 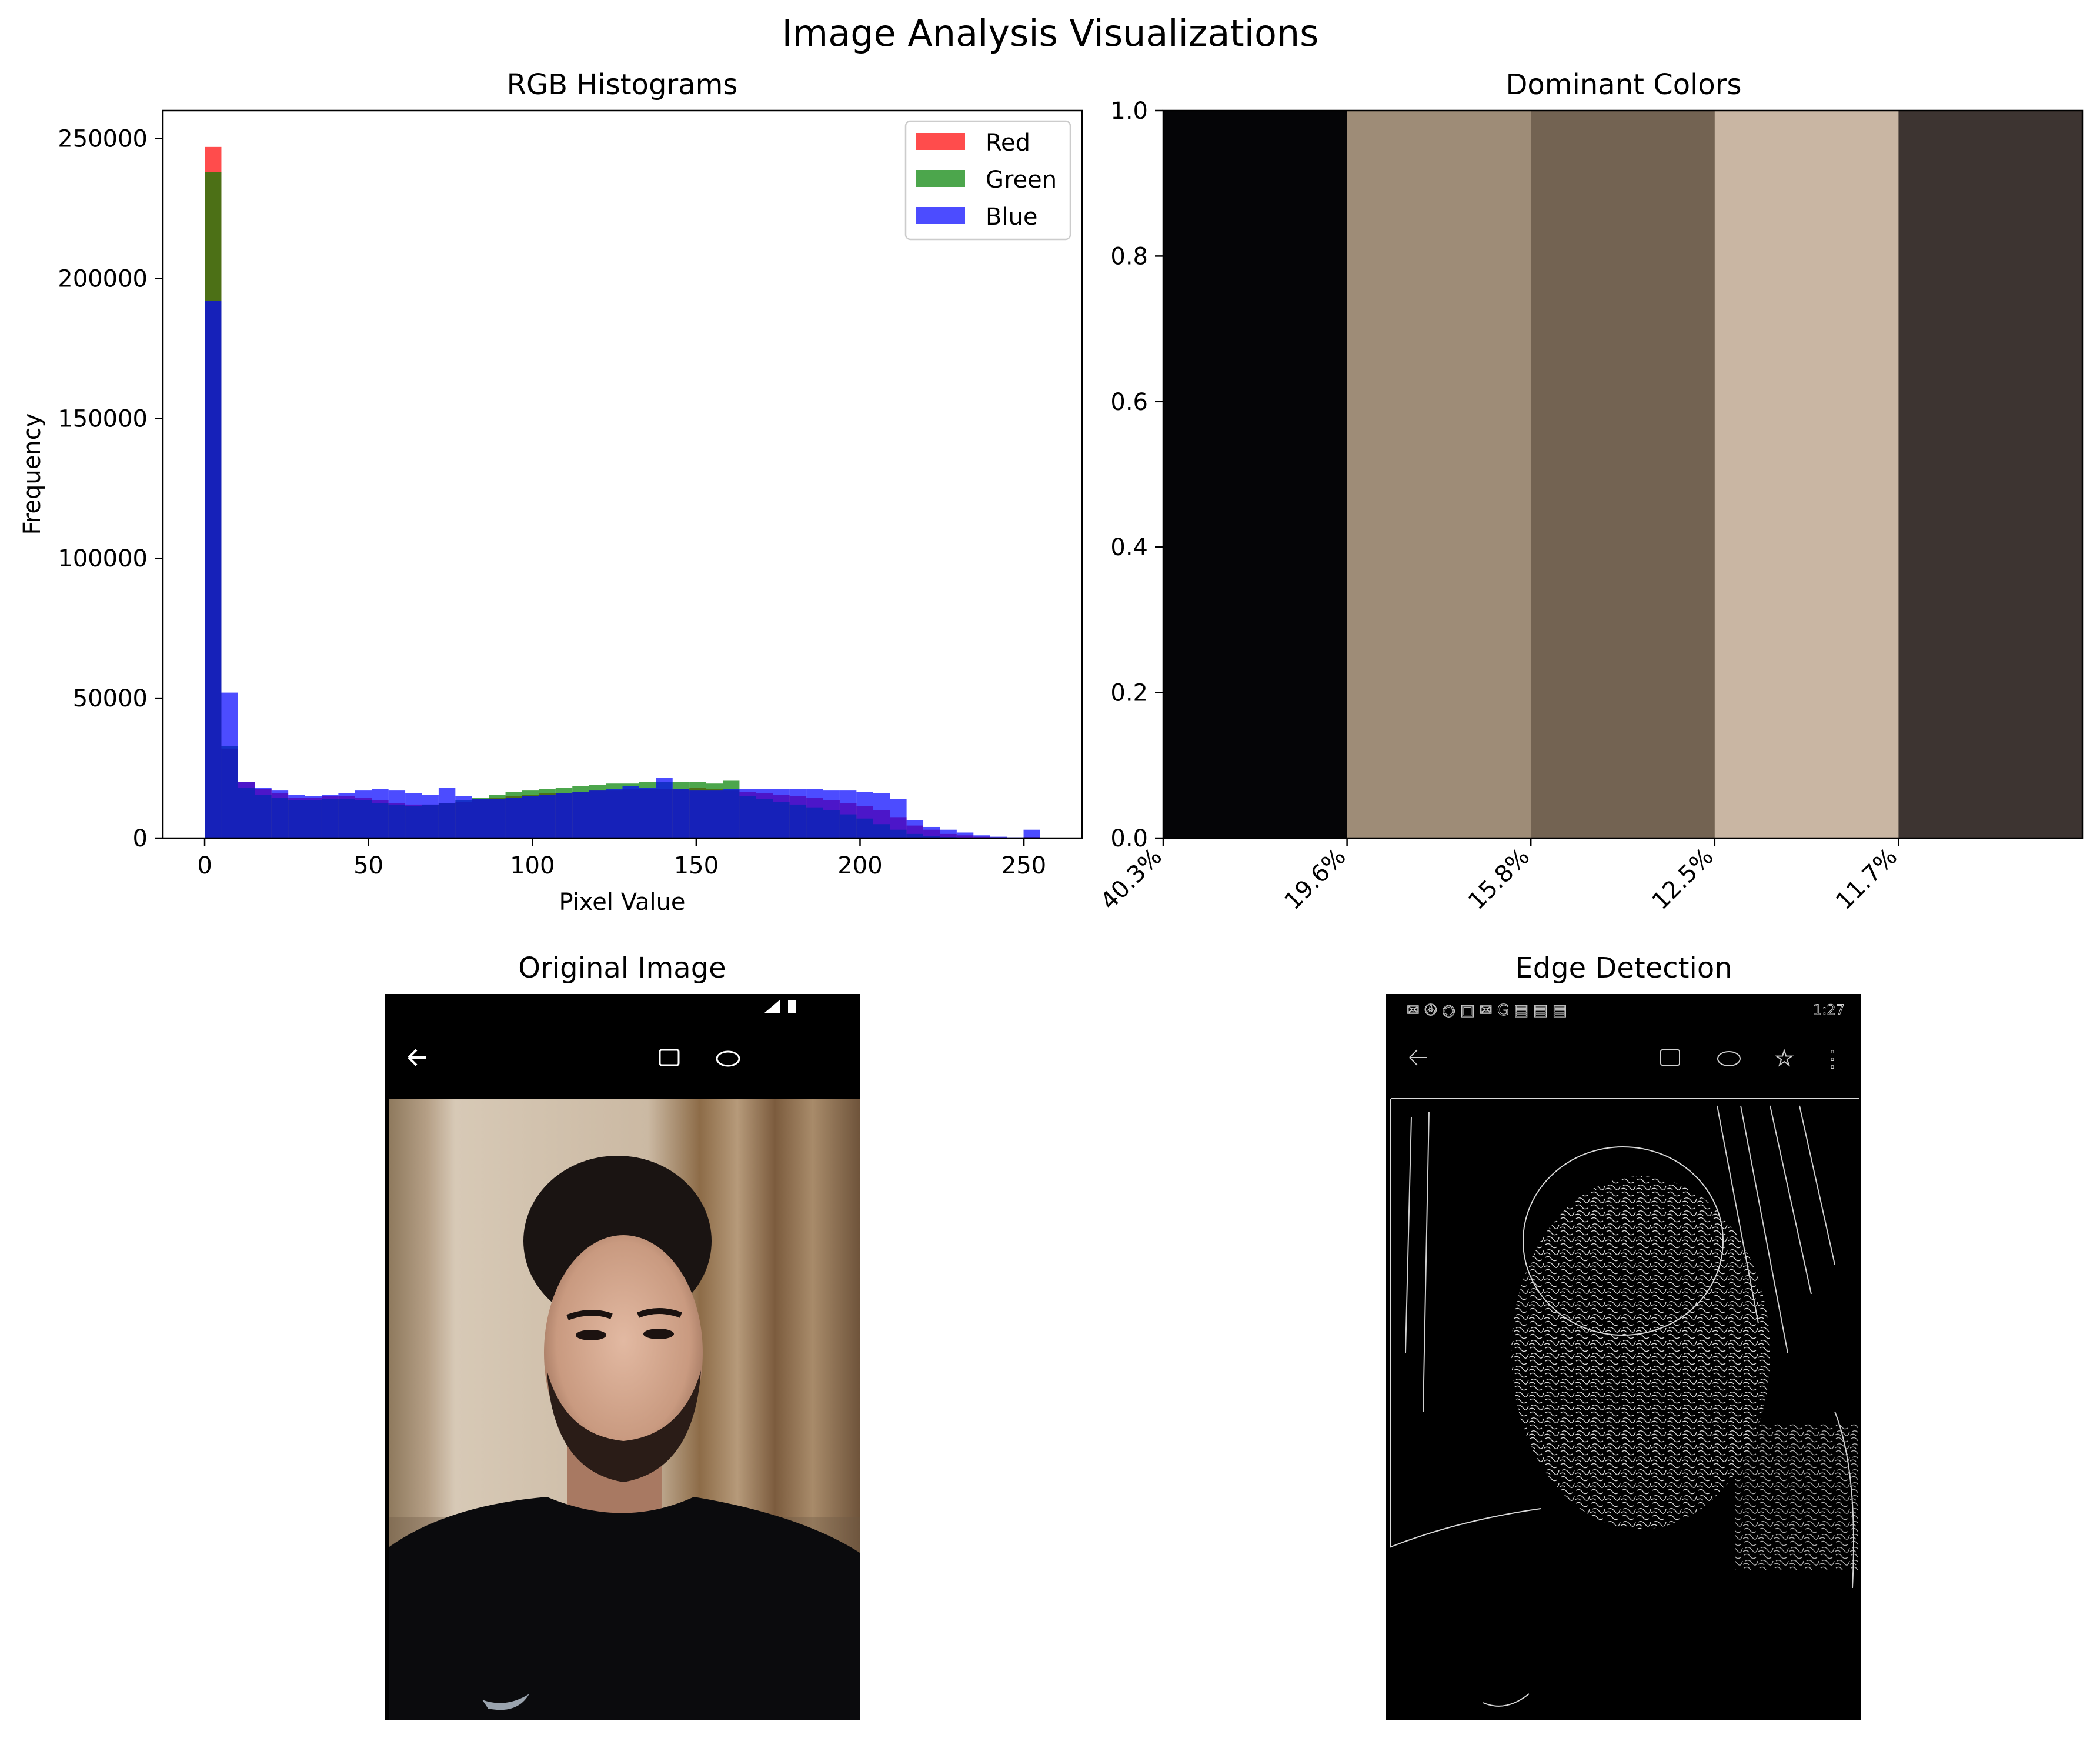 What do you see at coordinates (940, 179) in the screenshot?
I see `legend-swatch-green` at bounding box center [940, 179].